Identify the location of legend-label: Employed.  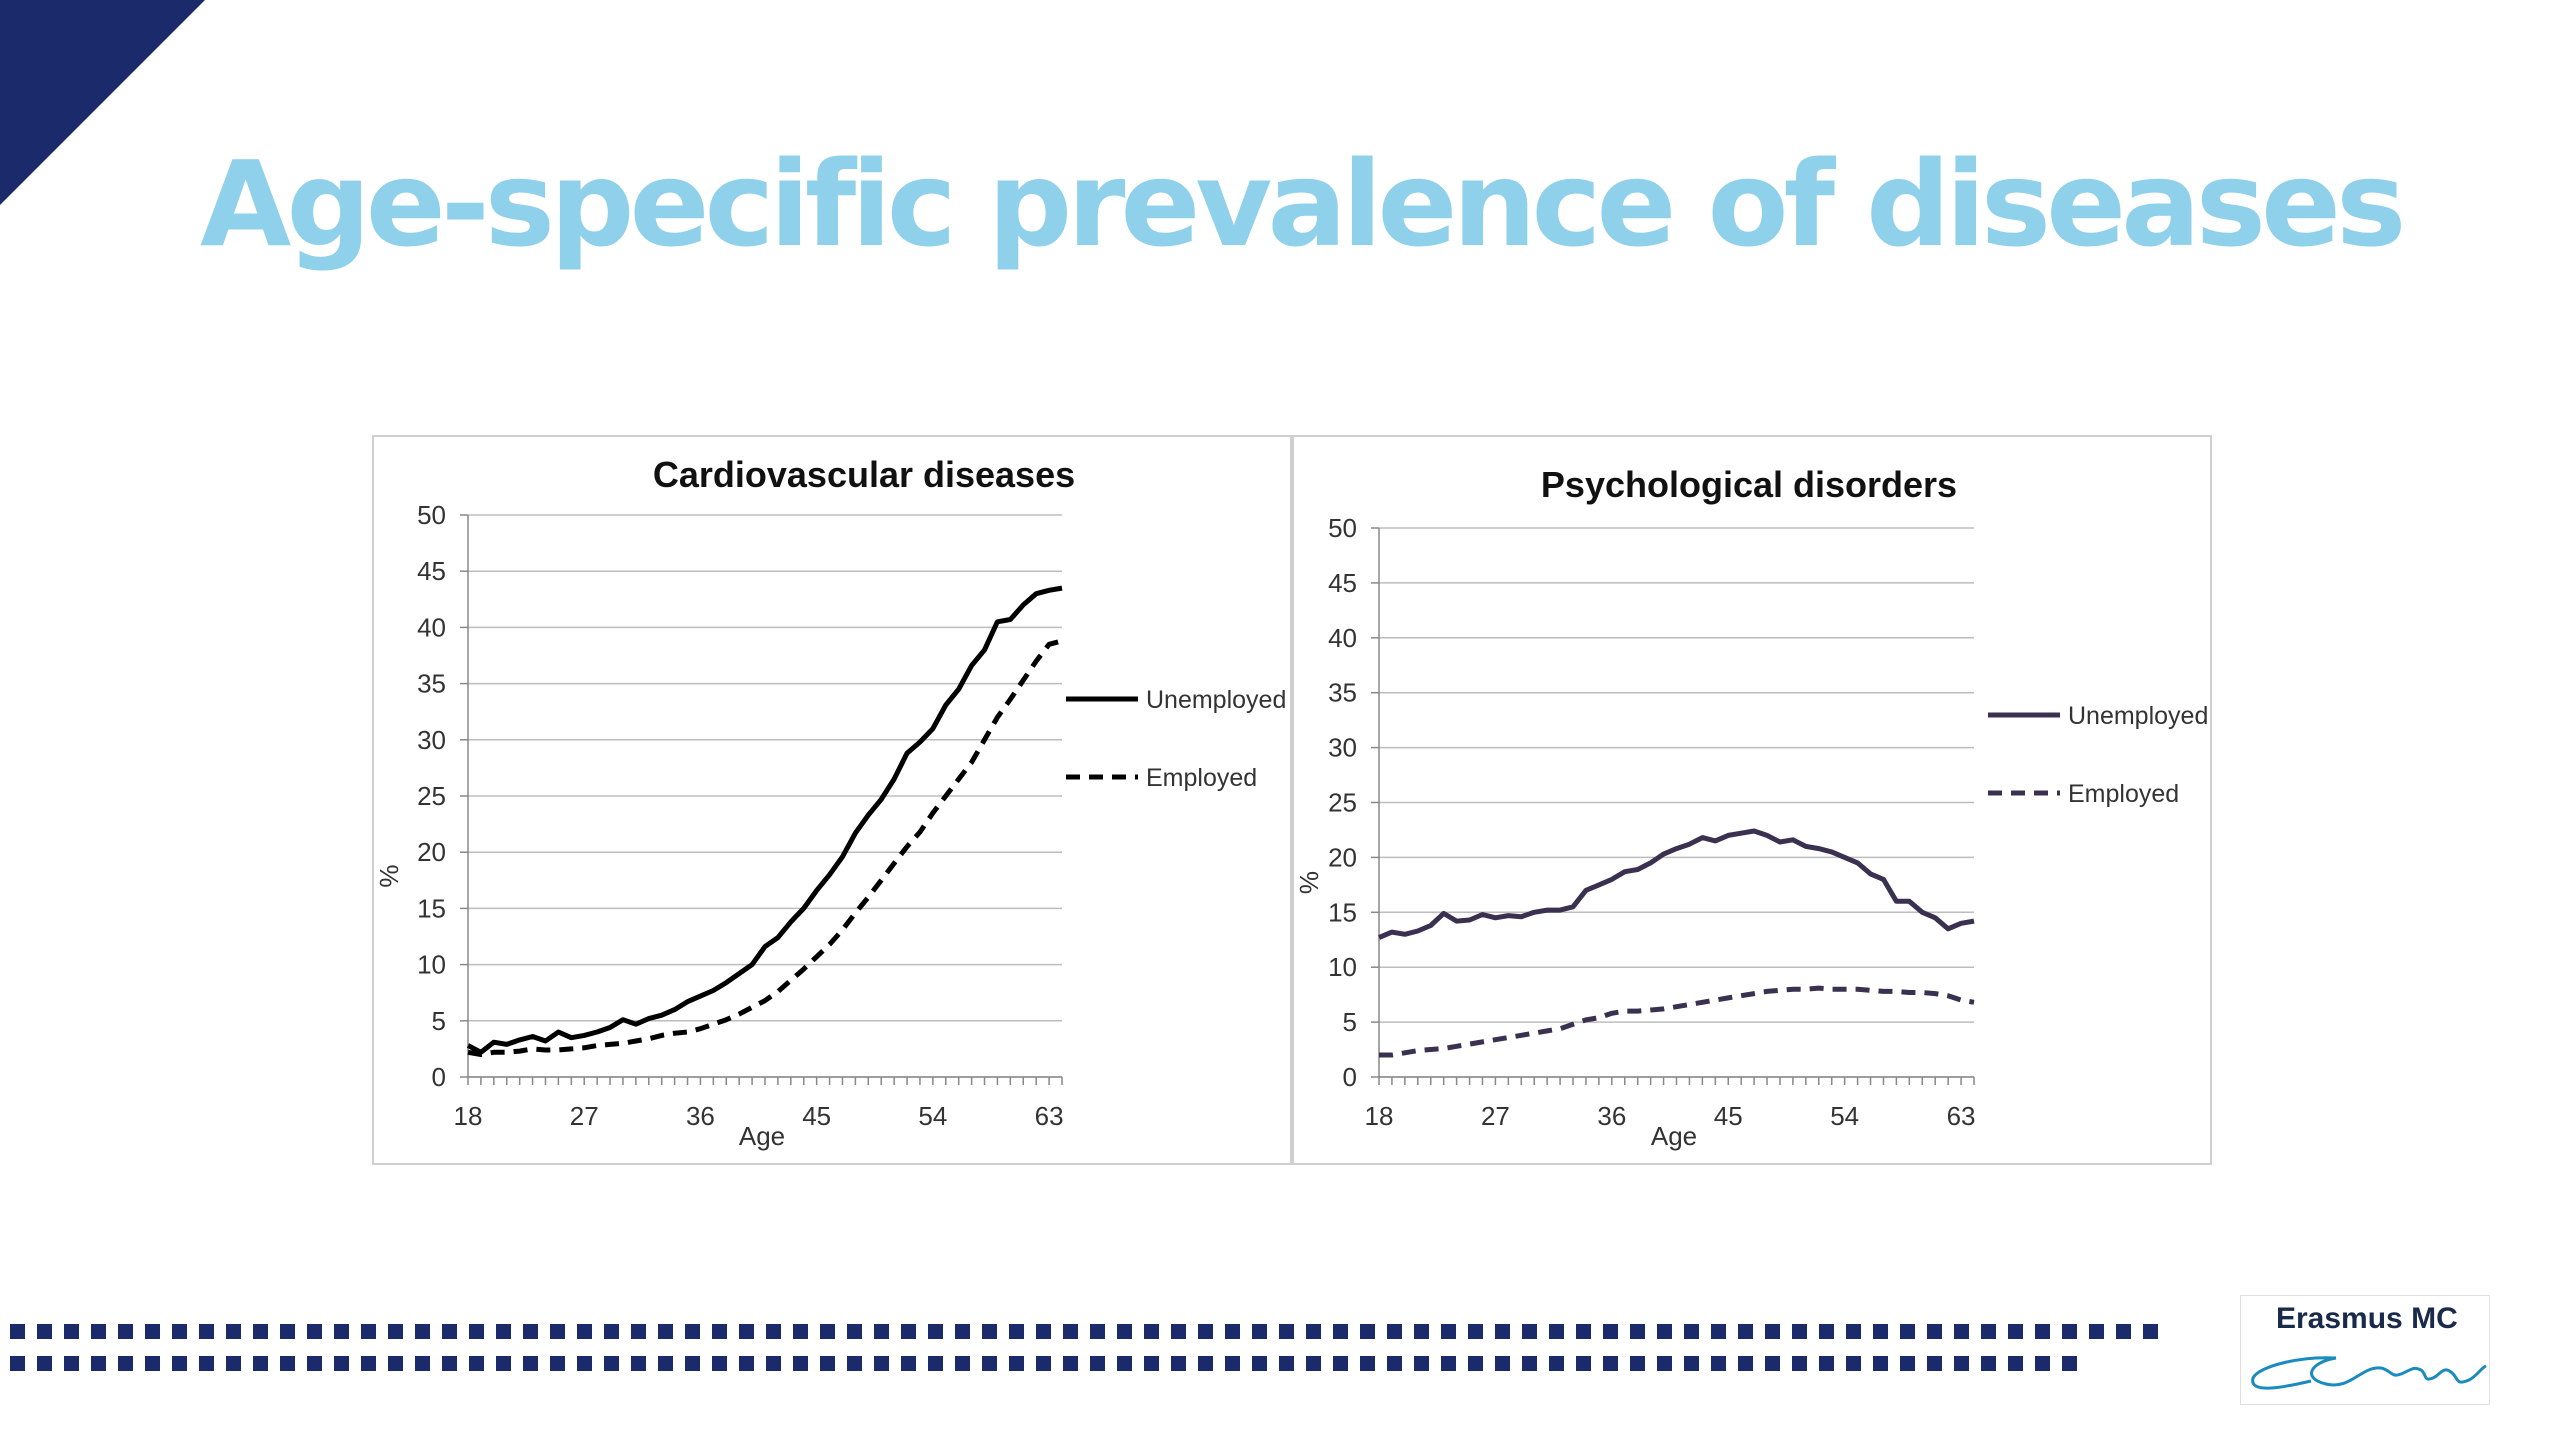
(1201, 778).